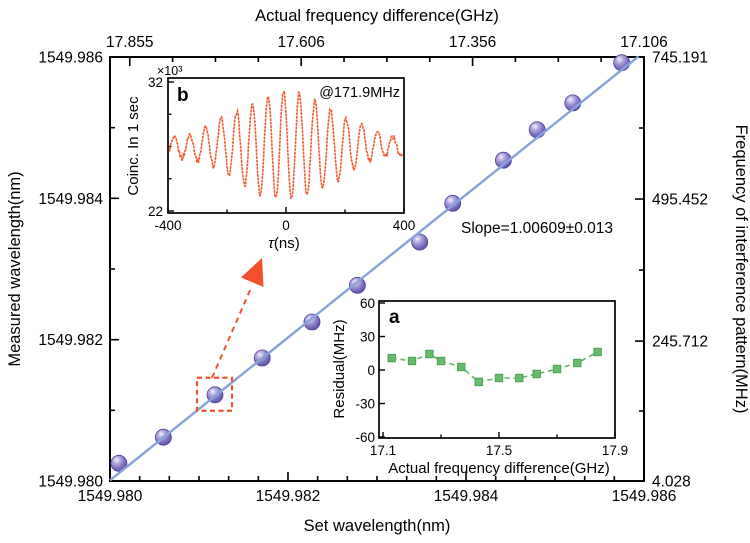  I want to click on bottom-tick-label: 1549.980, so click(110, 496).